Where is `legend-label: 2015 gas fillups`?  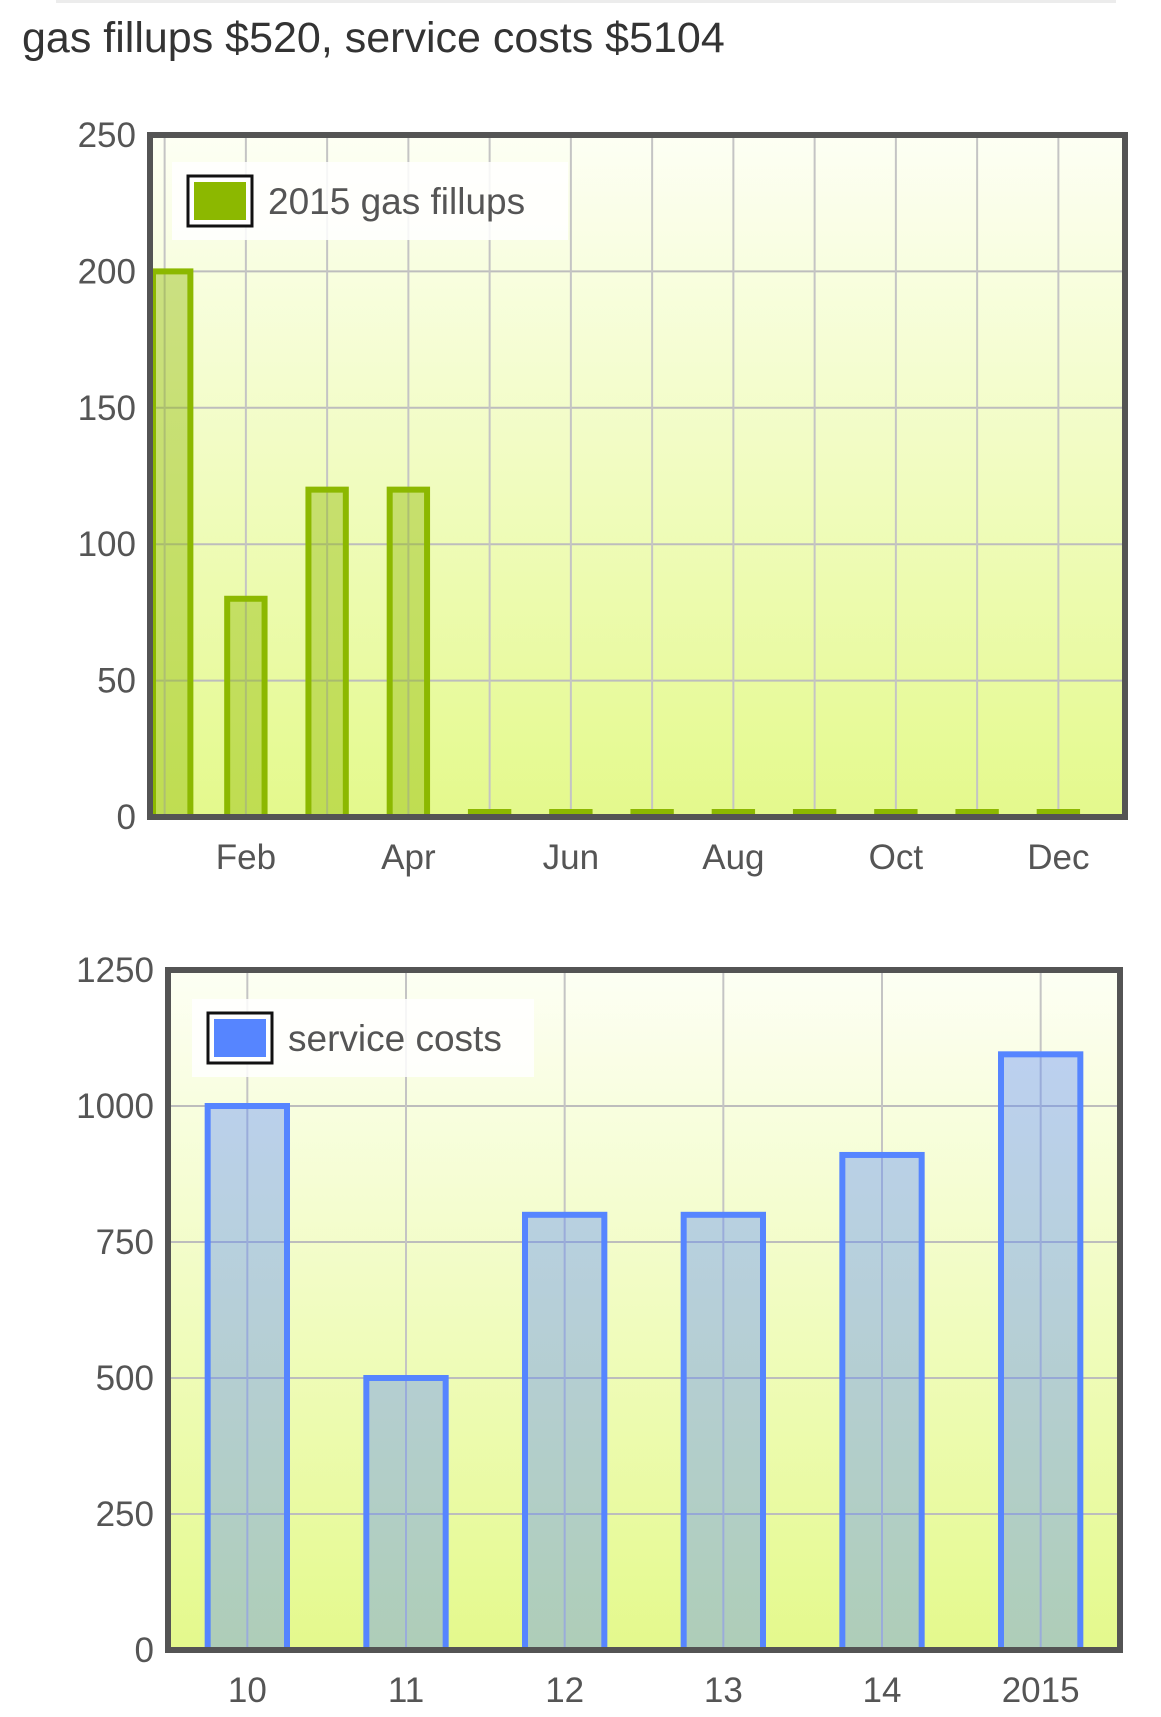
legend-label: 2015 gas fillups is located at coordinates (396, 201).